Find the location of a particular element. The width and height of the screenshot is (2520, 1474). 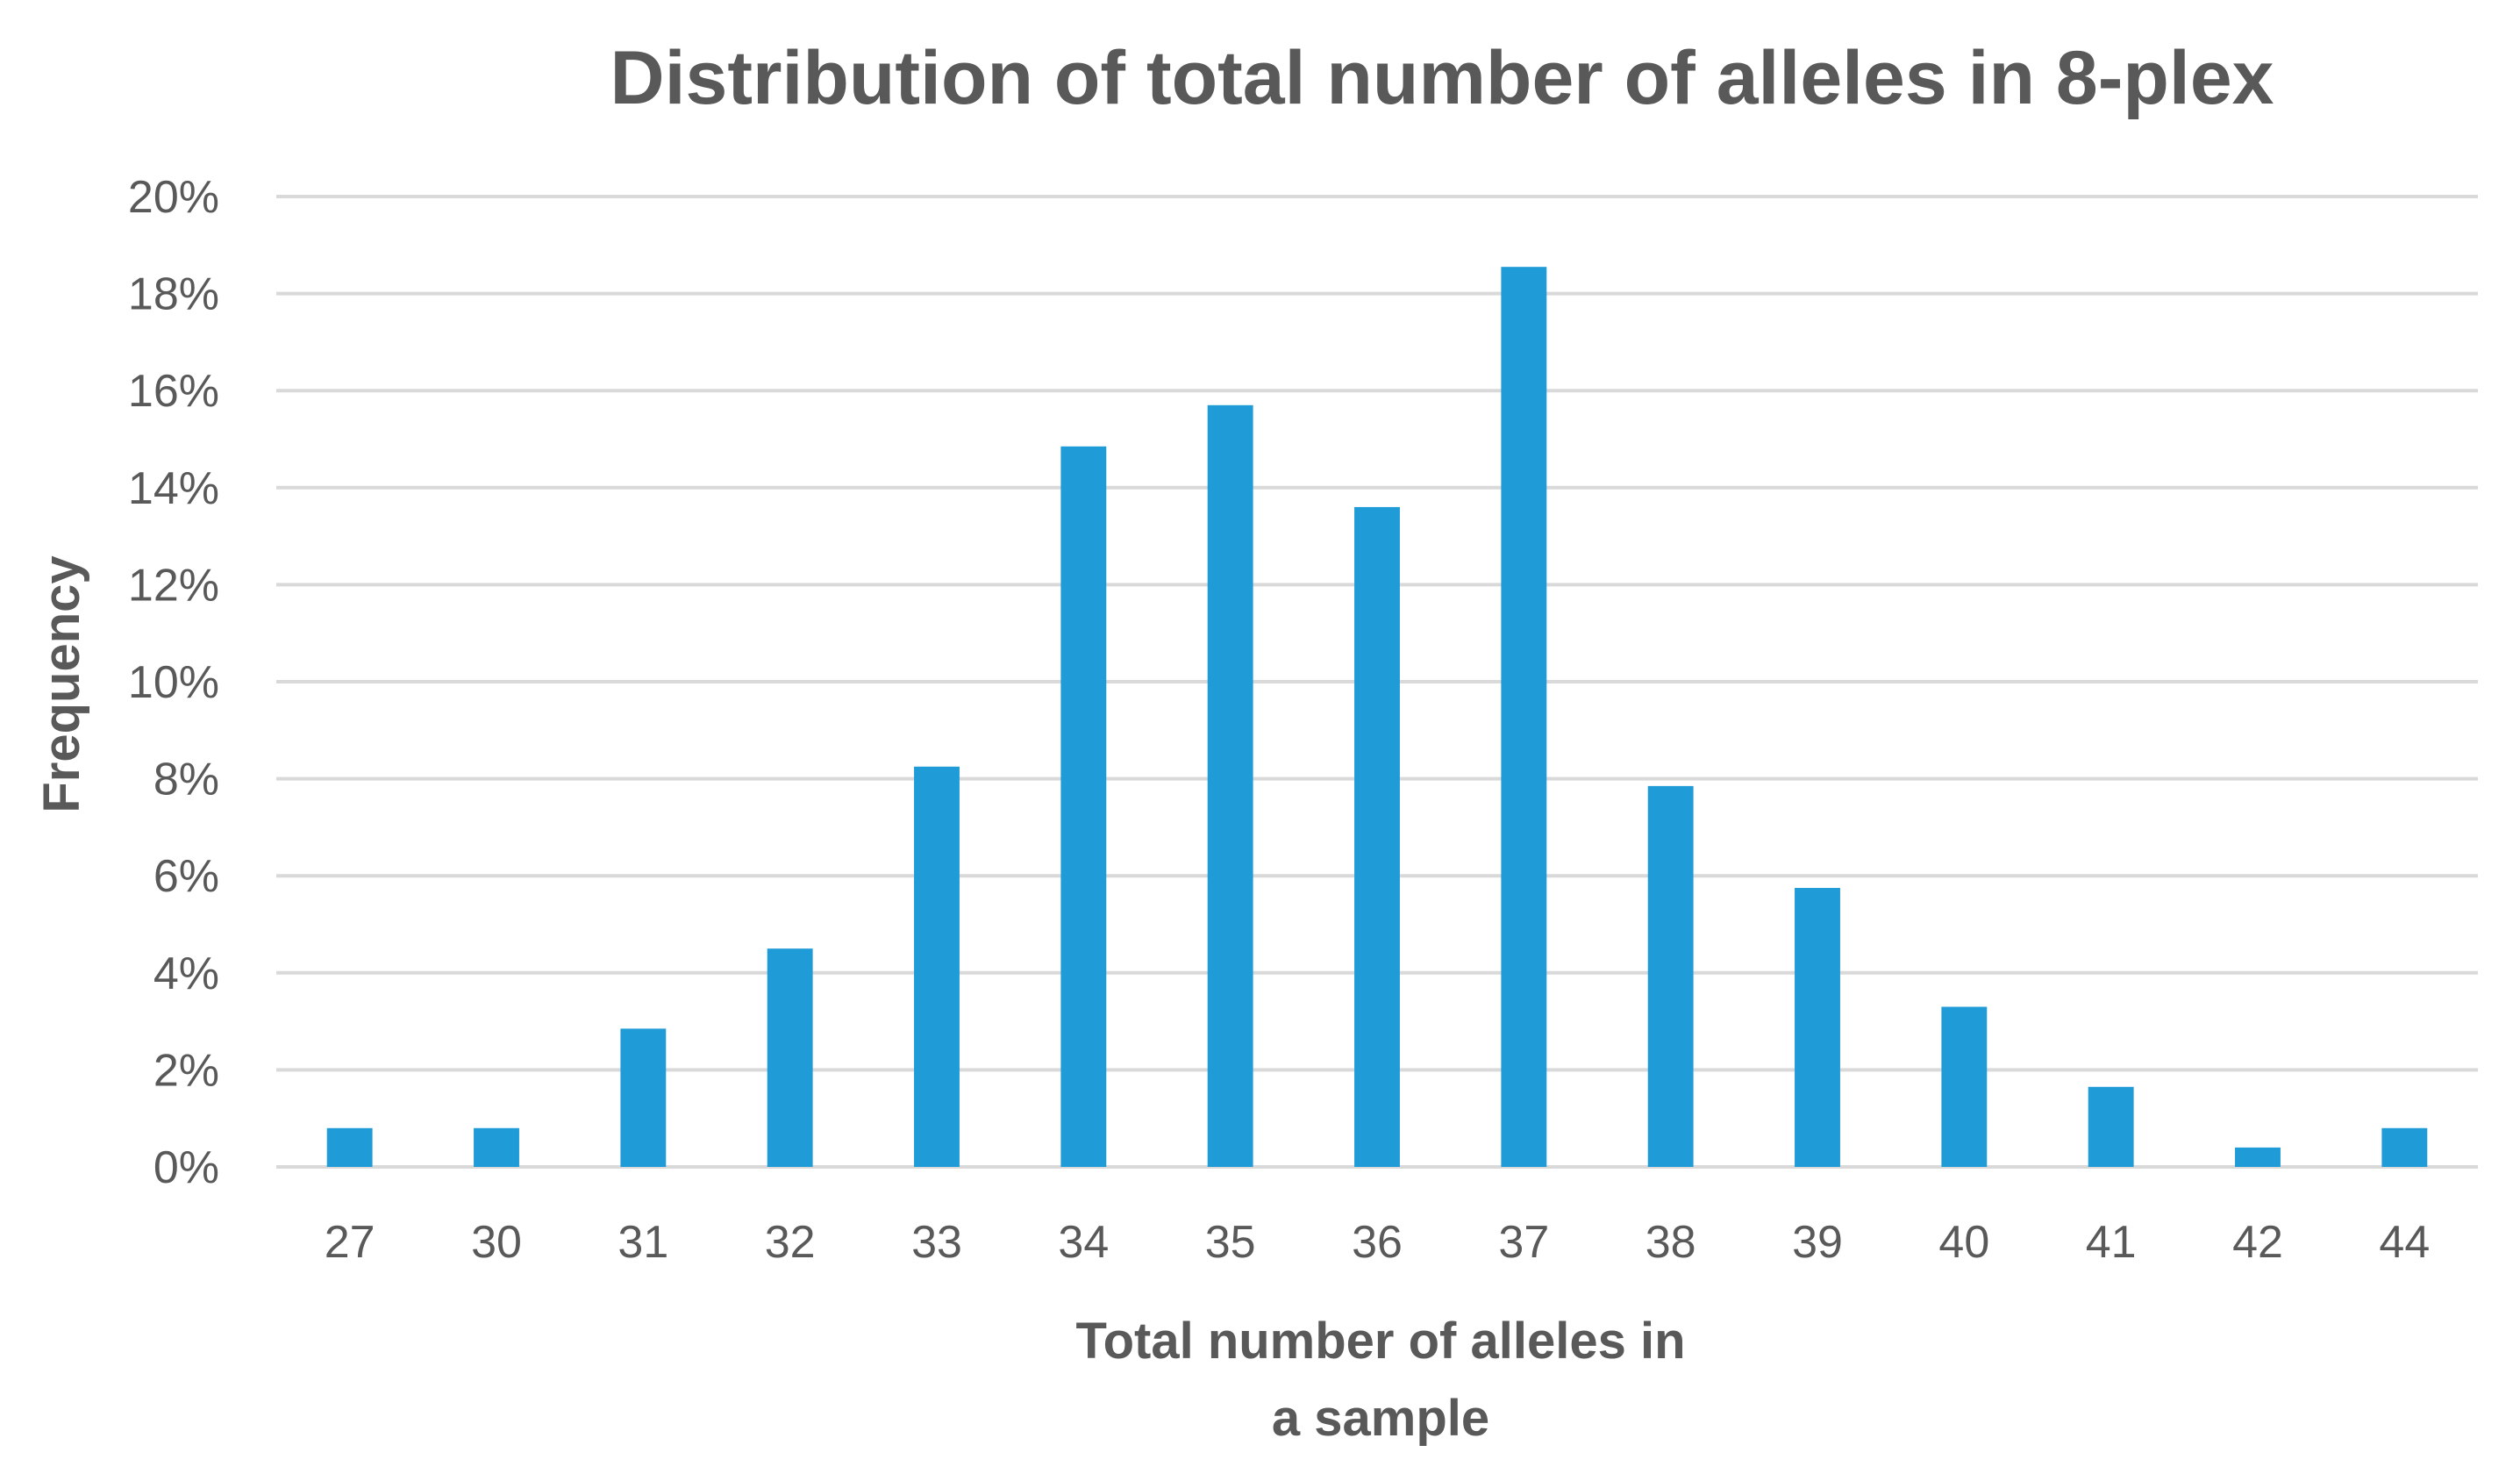

y-tick-label: 4% is located at coordinates (186, 973).